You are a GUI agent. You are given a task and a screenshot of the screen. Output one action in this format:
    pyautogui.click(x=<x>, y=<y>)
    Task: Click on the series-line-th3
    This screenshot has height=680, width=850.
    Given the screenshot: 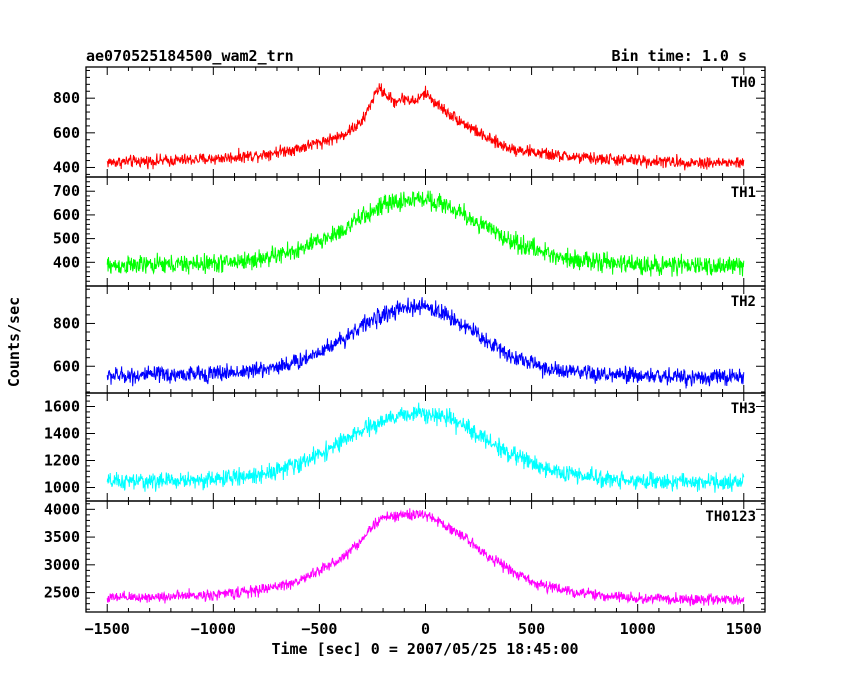 What is the action you would take?
    pyautogui.click(x=425, y=447)
    